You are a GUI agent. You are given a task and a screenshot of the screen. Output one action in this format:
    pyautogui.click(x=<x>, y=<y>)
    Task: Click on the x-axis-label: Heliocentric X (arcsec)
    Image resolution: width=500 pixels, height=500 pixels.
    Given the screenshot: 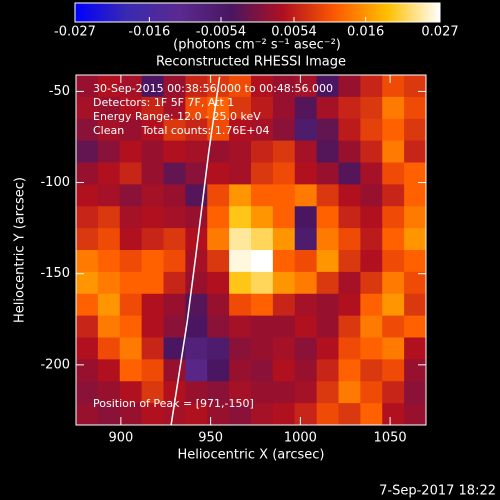 What is the action you would take?
    pyautogui.click(x=251, y=455)
    